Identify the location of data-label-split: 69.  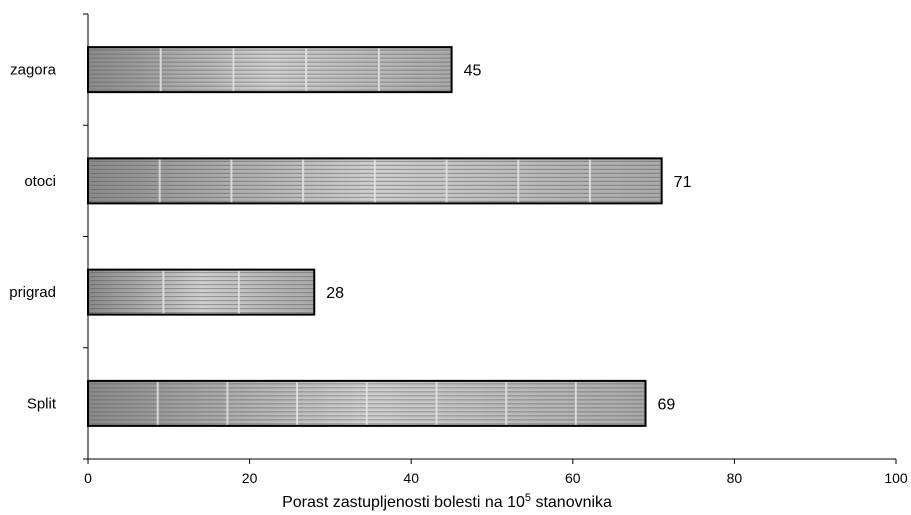
(667, 404).